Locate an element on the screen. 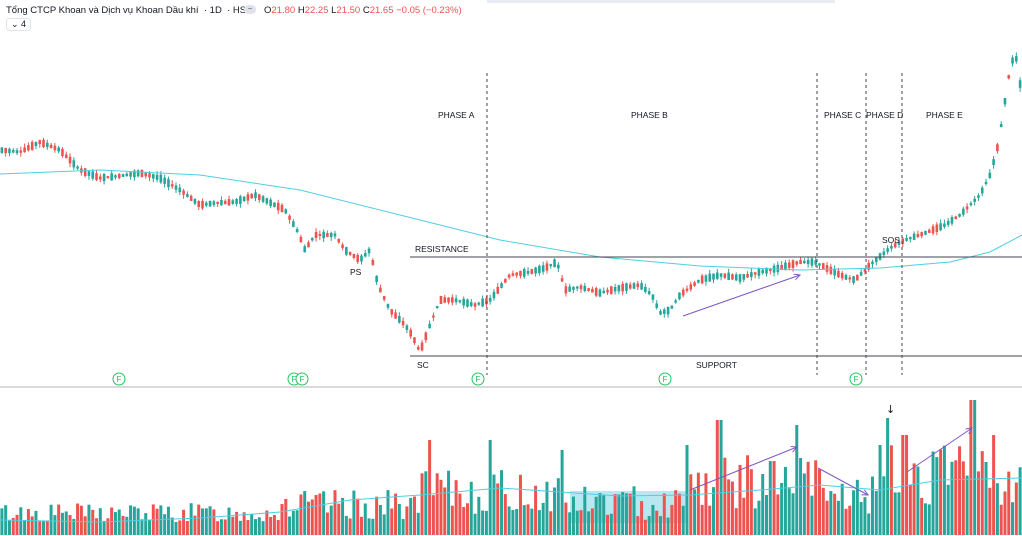 This screenshot has height=536, width=1022. ps-label: PS is located at coordinates (356, 272).